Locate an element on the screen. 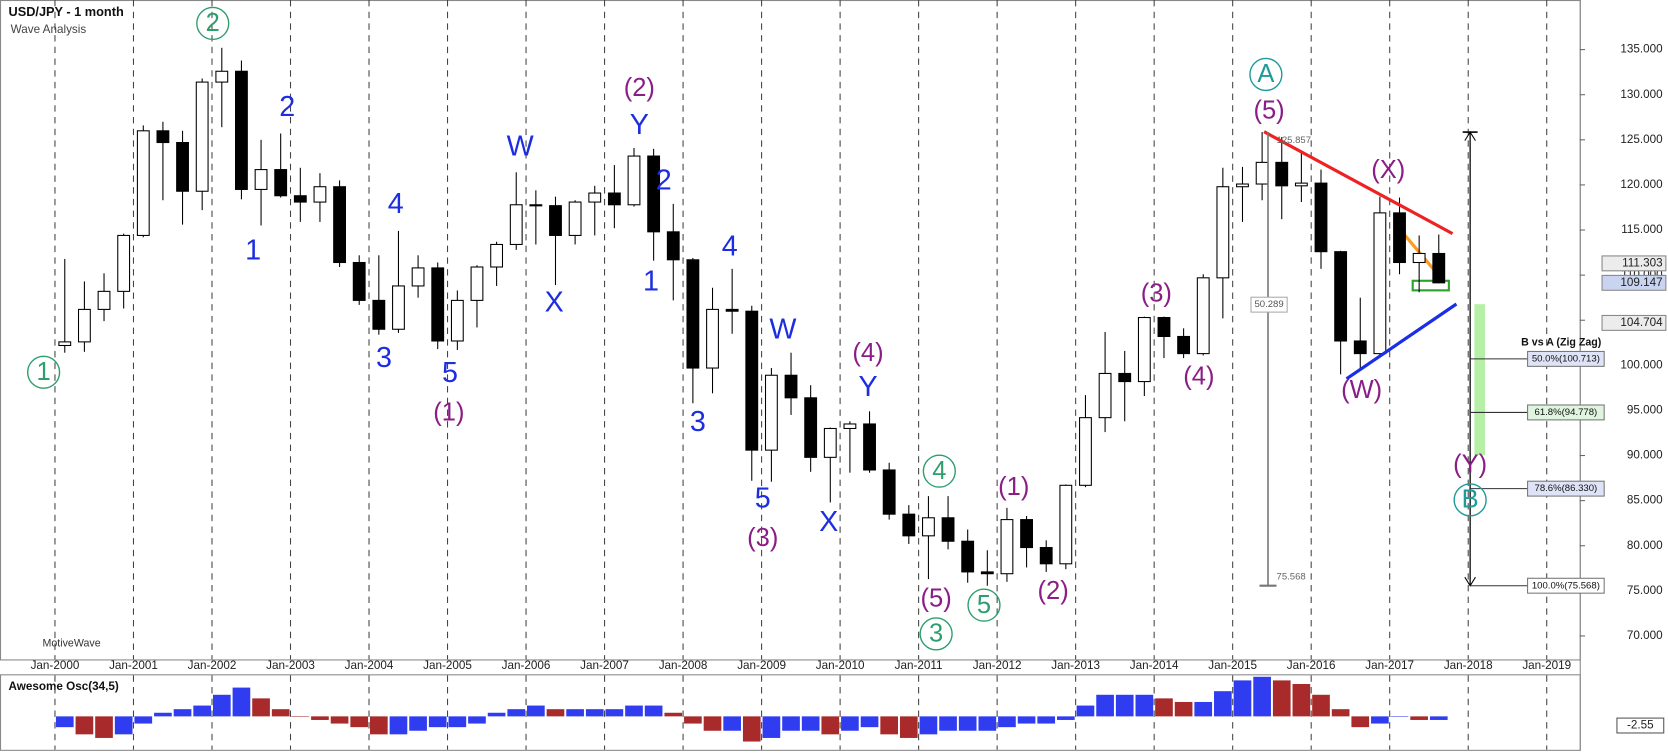 The height and width of the screenshot is (753, 1668). x-tick-label: Jan-2004 is located at coordinates (369, 665).